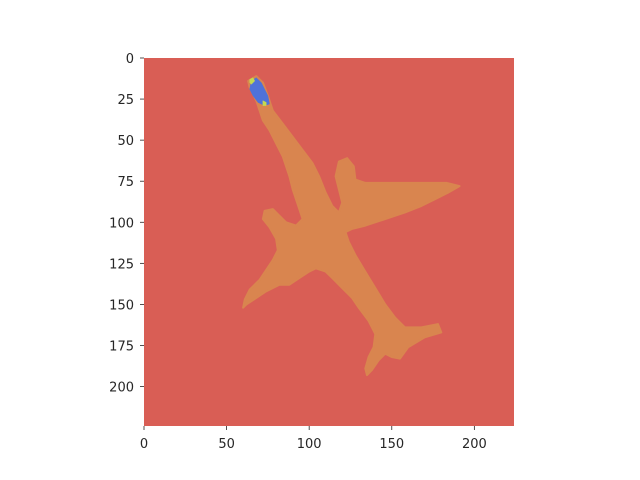 Image resolution: width=640 pixels, height=480 pixels. I want to click on y-axis: 0 25 50 75 100 125 150 175 200, so click(126, 224).